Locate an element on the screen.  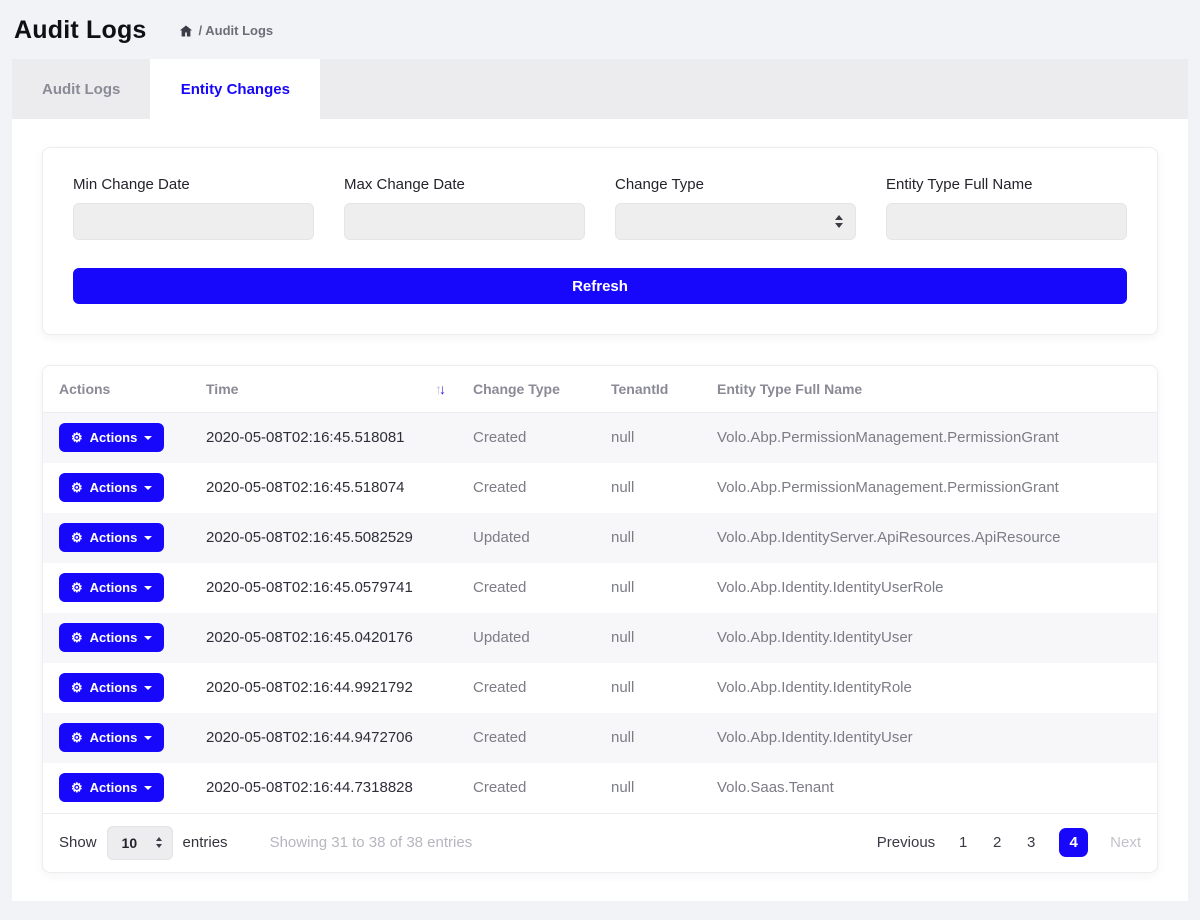
max-change-date-input is located at coordinates (464, 221).